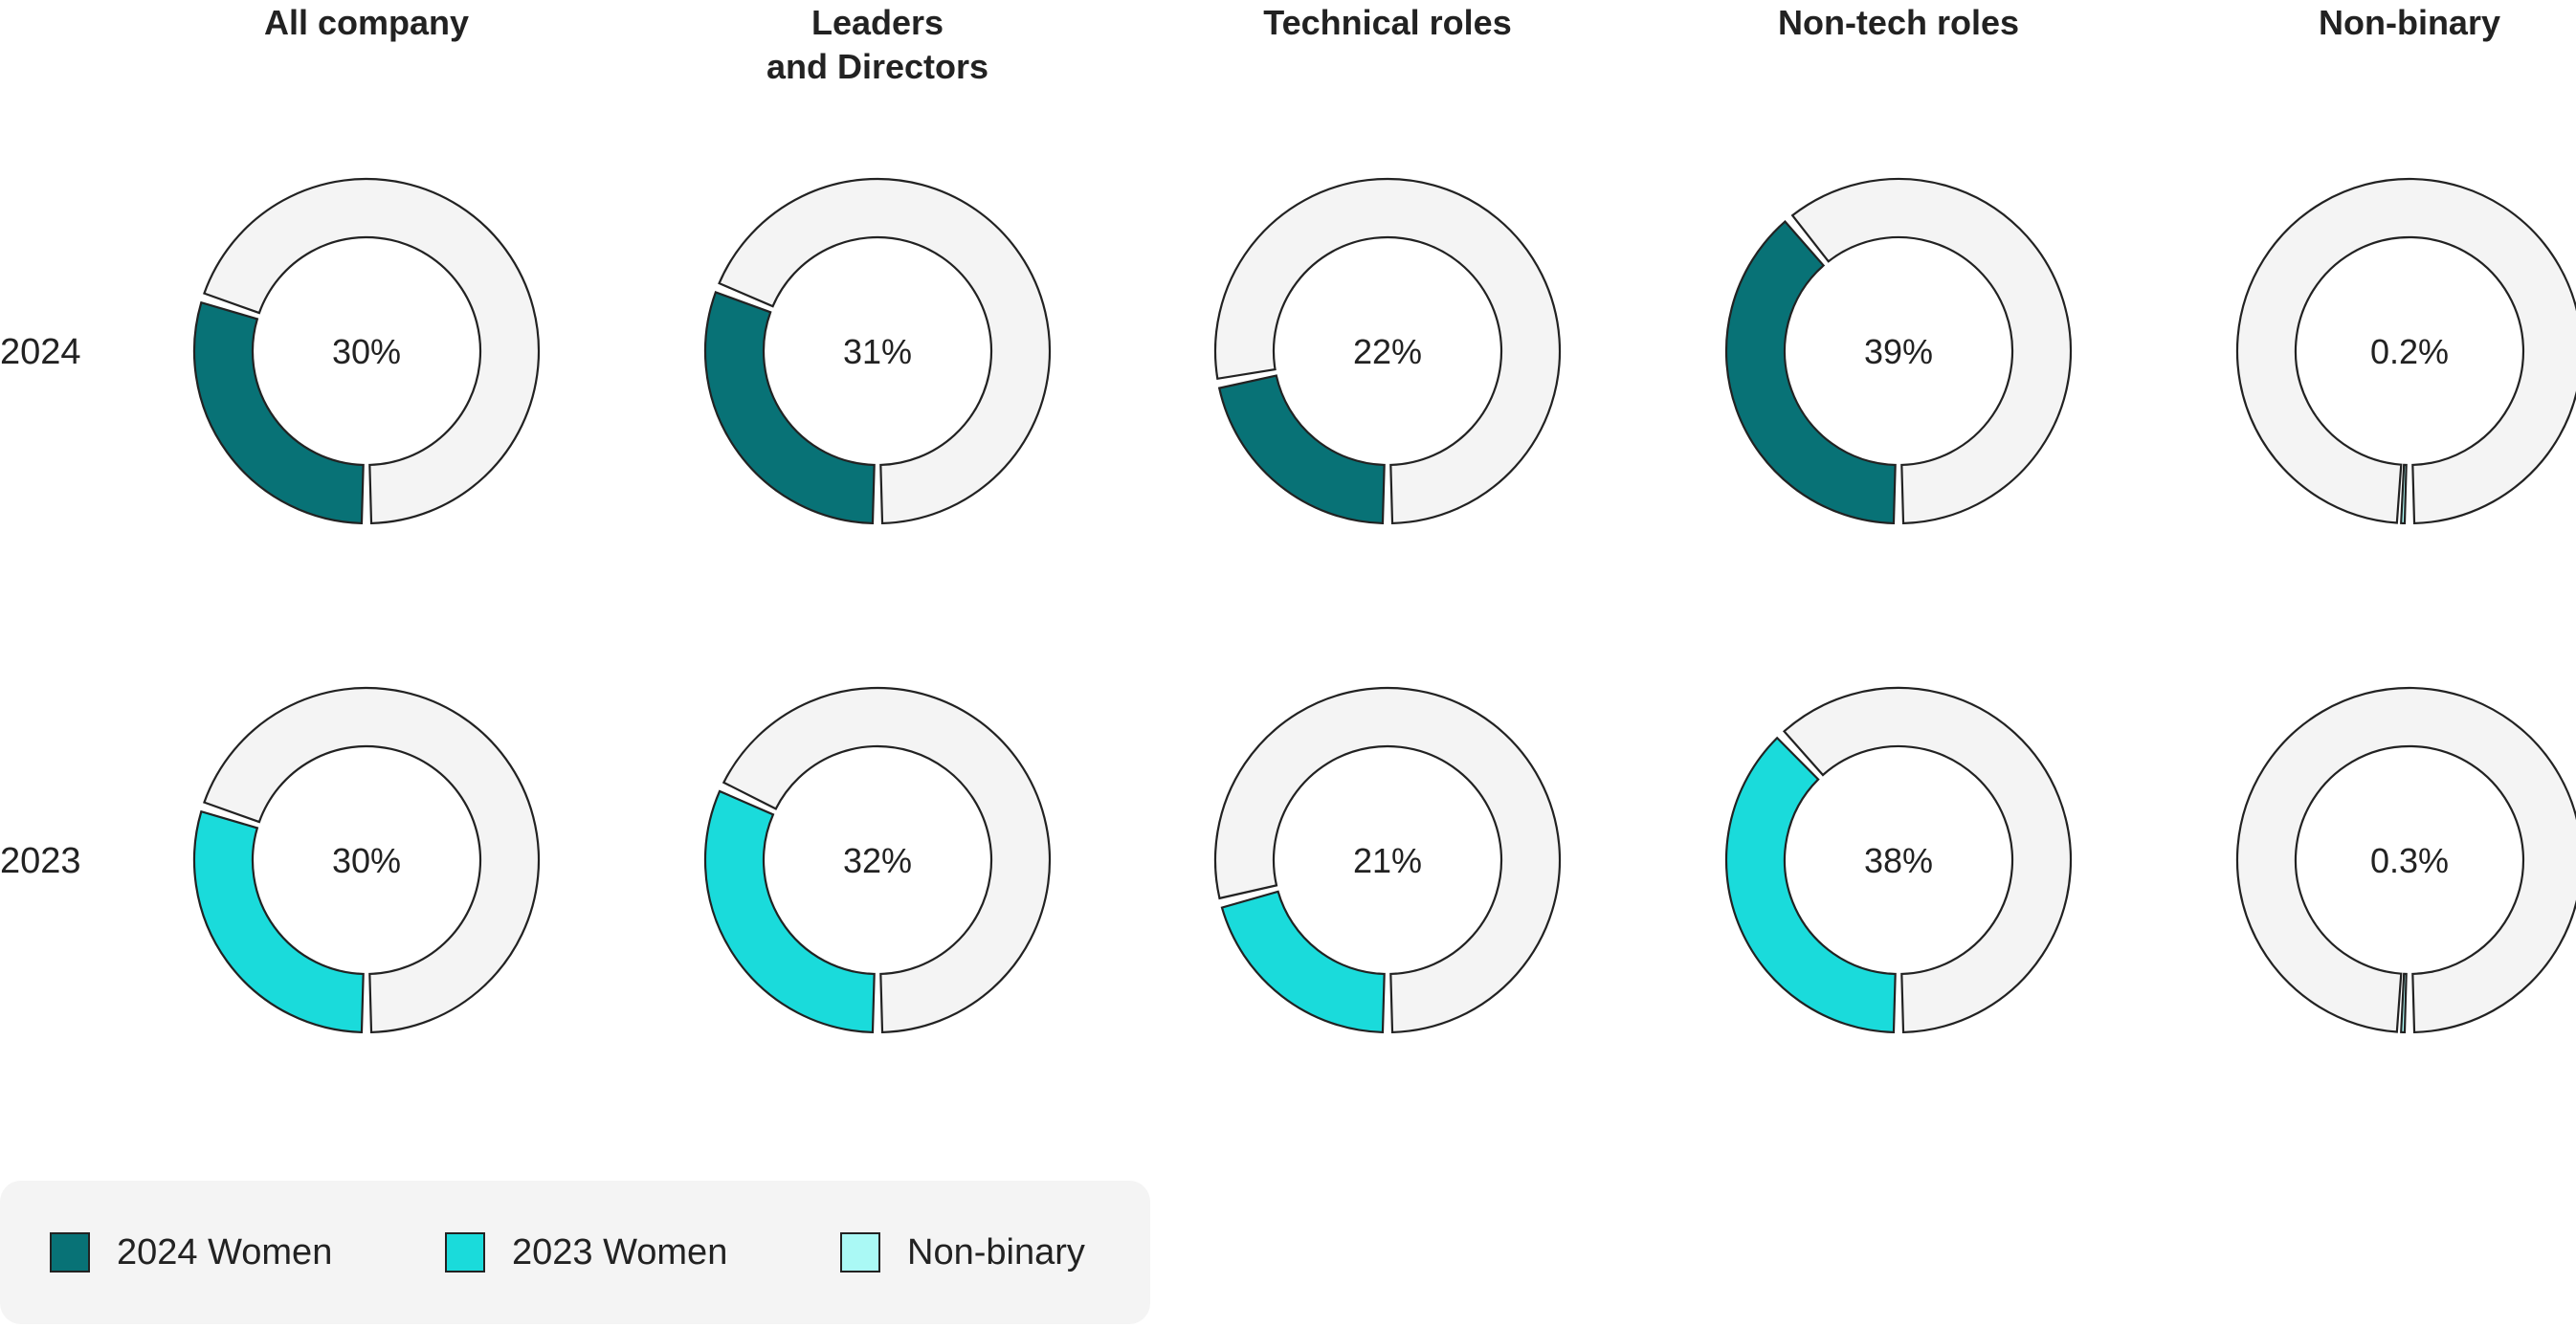 This screenshot has width=2576, height=1328. I want to click on legend: 2024 Women 2023 Women Non-binary, so click(575, 1252).